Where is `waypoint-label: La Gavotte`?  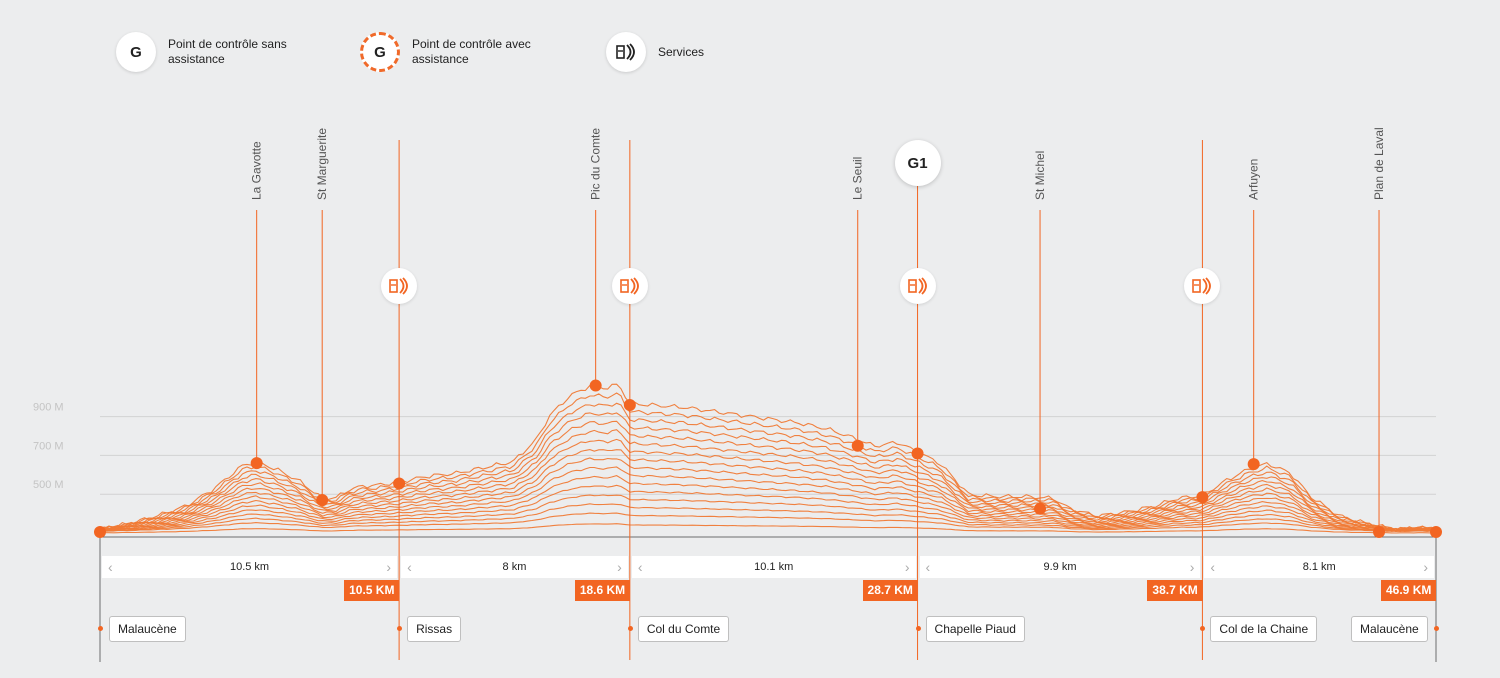 waypoint-label: La Gavotte is located at coordinates (257, 170).